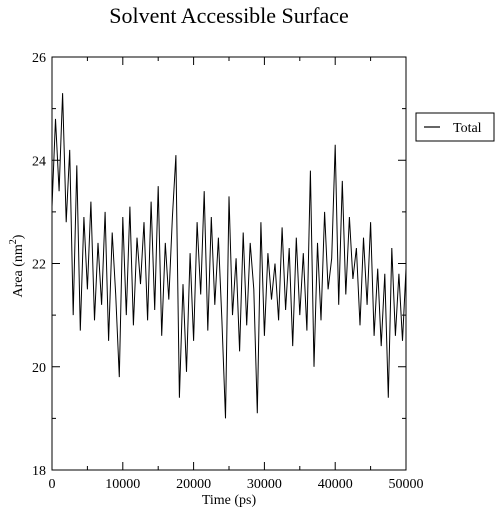  I want to click on y-tick-label: 18, so click(39, 471).